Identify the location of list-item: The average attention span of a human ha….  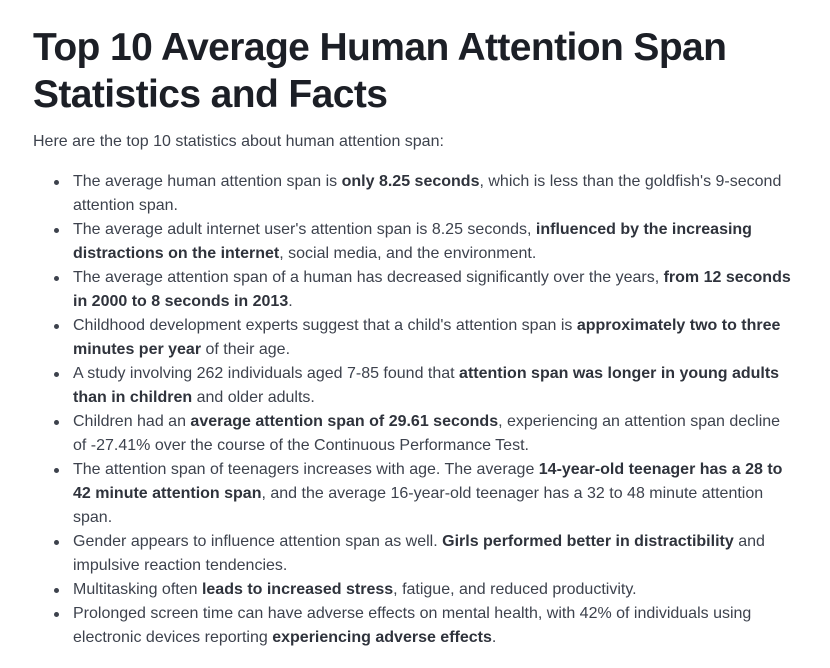
(425, 290).